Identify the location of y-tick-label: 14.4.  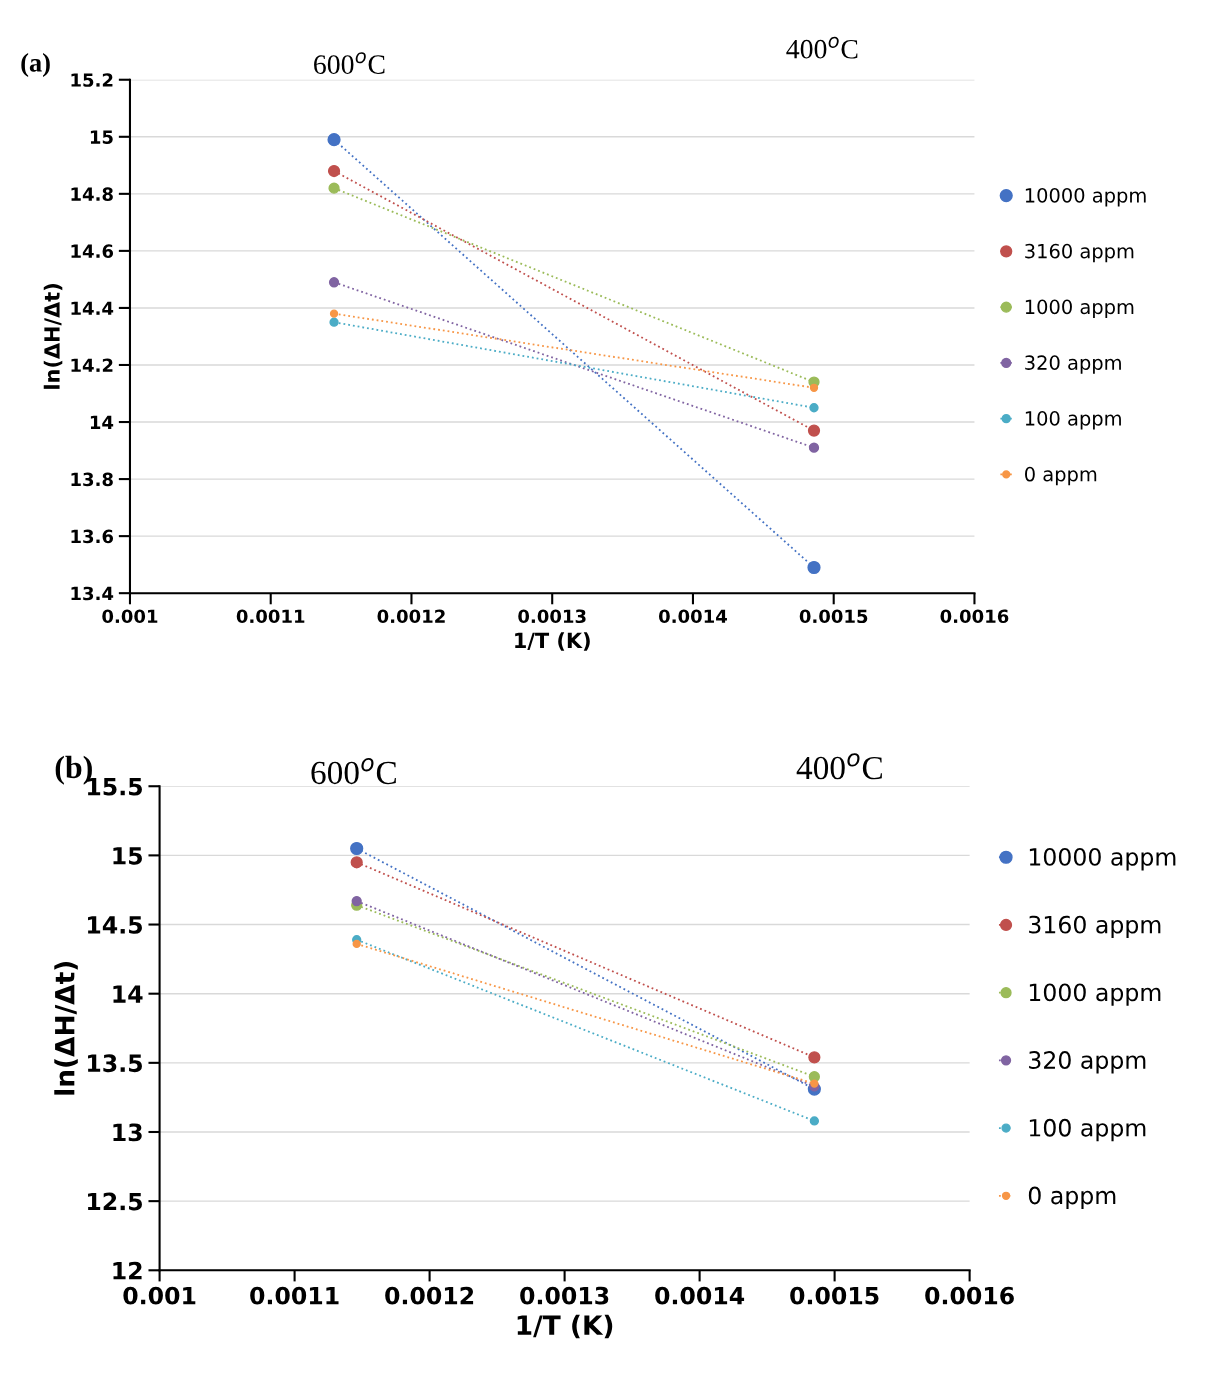
(92, 308).